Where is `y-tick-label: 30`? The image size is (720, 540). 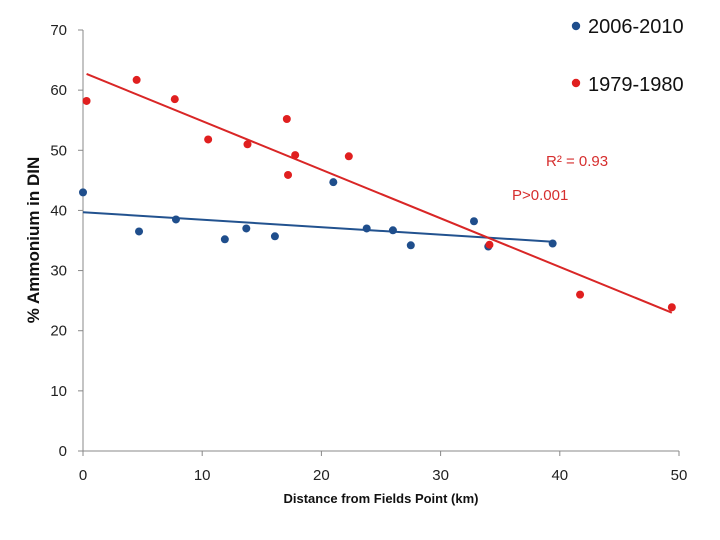
y-tick-label: 30 is located at coordinates (58, 271).